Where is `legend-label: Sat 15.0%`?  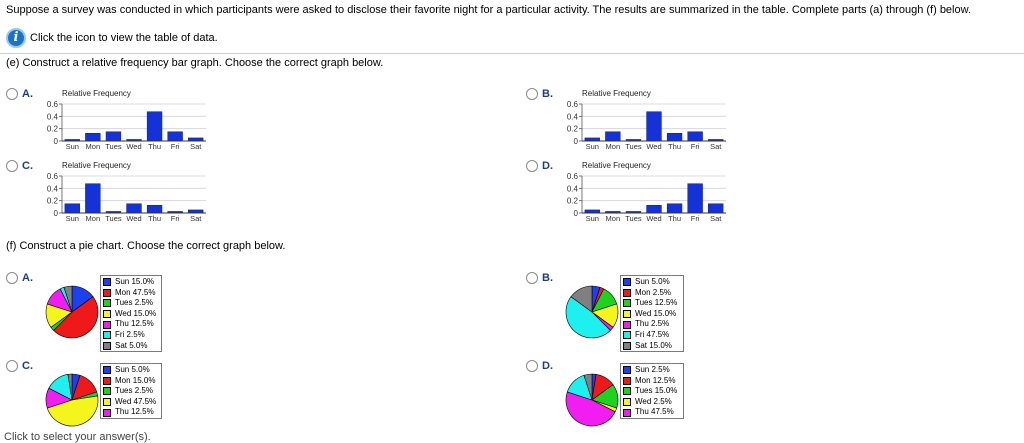
legend-label: Sat 15.0% is located at coordinates (653, 345).